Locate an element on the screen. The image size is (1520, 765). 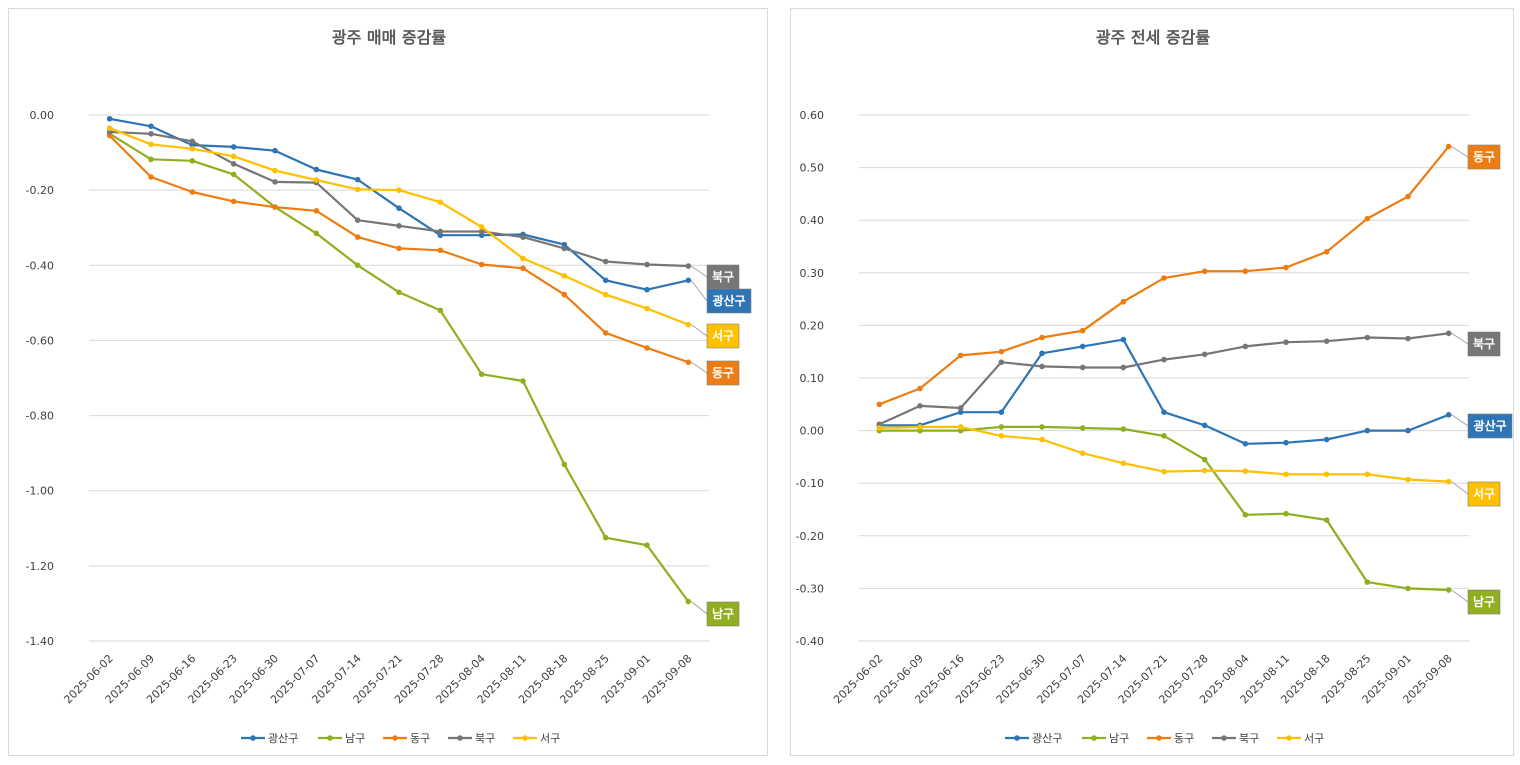
sale-y-tick-label: -1.20 is located at coordinates (40, 566).